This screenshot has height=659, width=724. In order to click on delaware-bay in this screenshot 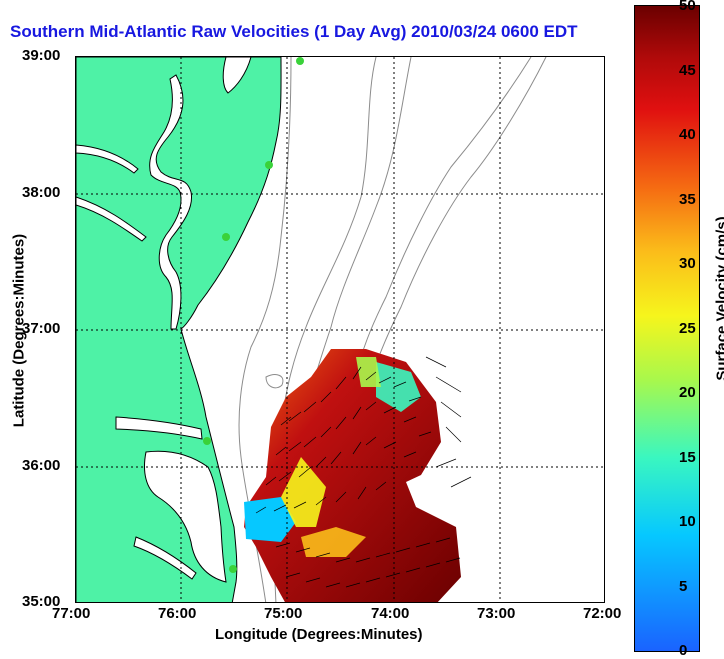, I will do `click(237, 75)`.